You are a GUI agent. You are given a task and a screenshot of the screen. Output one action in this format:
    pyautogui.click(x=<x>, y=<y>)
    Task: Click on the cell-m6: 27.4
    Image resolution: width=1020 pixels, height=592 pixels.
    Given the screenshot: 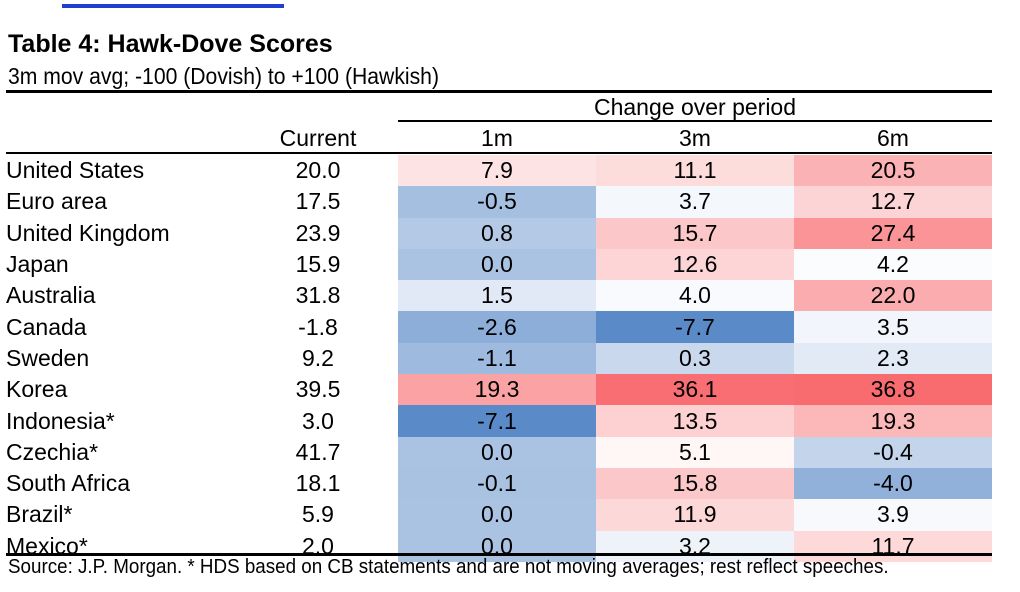 What is the action you would take?
    pyautogui.click(x=893, y=233)
    